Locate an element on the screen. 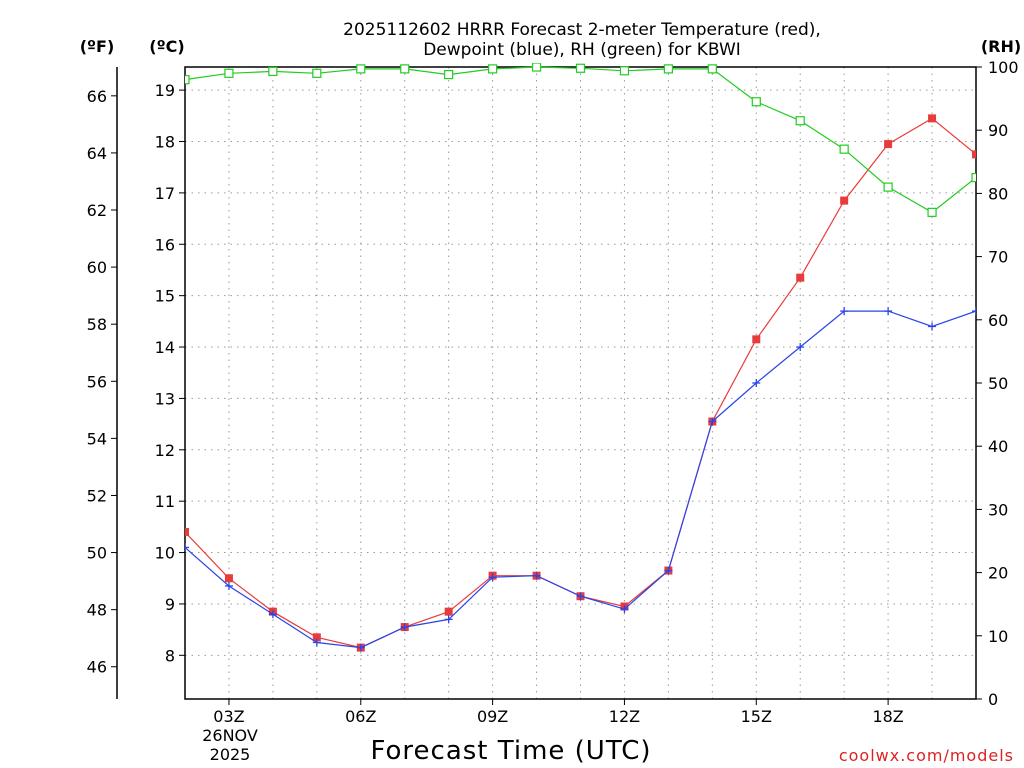 Image resolution: width=1024 pixels, height=768 pixels. c-axis-tick-label: 16 is located at coordinates (165, 244).